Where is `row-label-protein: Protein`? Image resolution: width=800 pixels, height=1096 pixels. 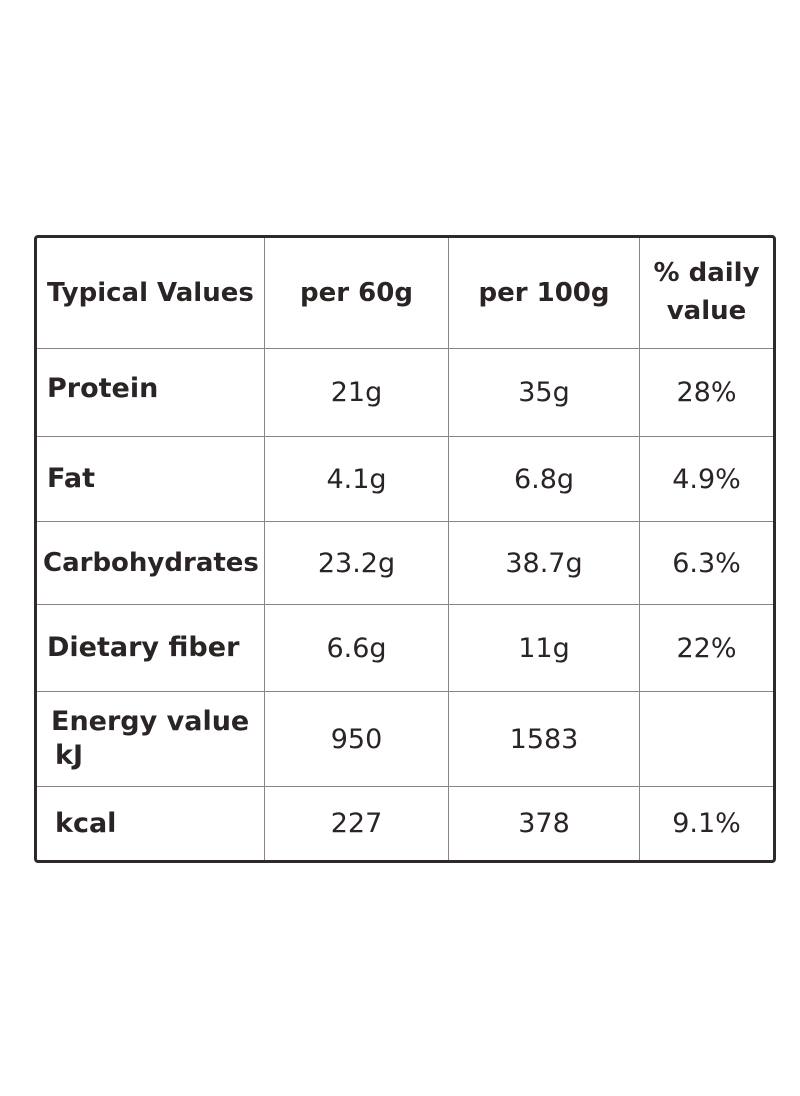 row-label-protein: Protein is located at coordinates (151, 393).